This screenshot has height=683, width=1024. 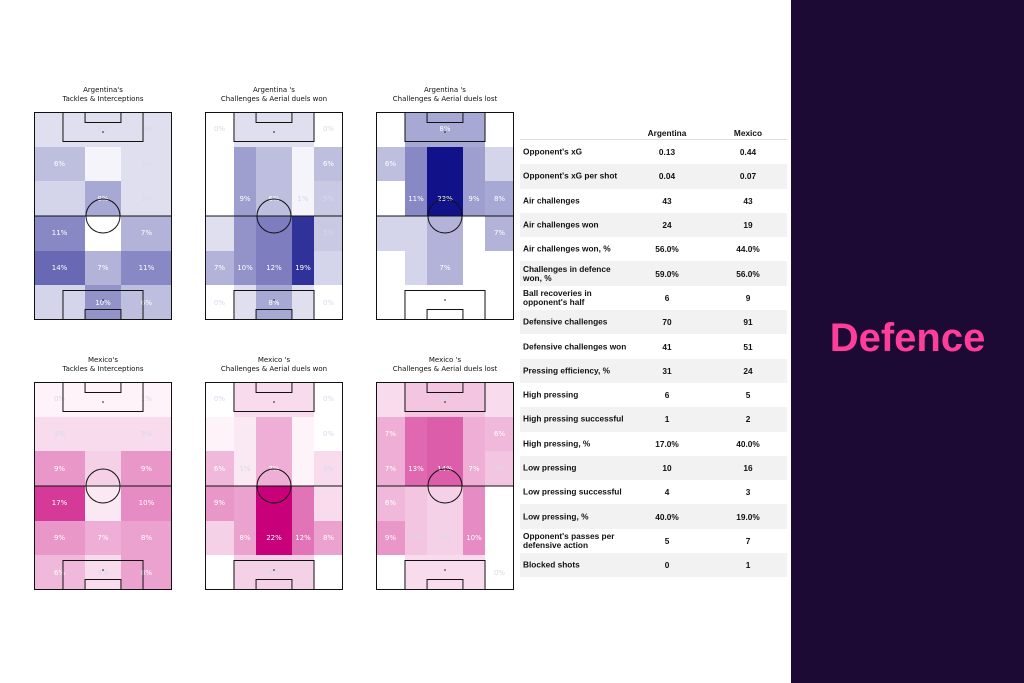 What do you see at coordinates (474, 538) in the screenshot?
I see `heatmap-cell: 10%` at bounding box center [474, 538].